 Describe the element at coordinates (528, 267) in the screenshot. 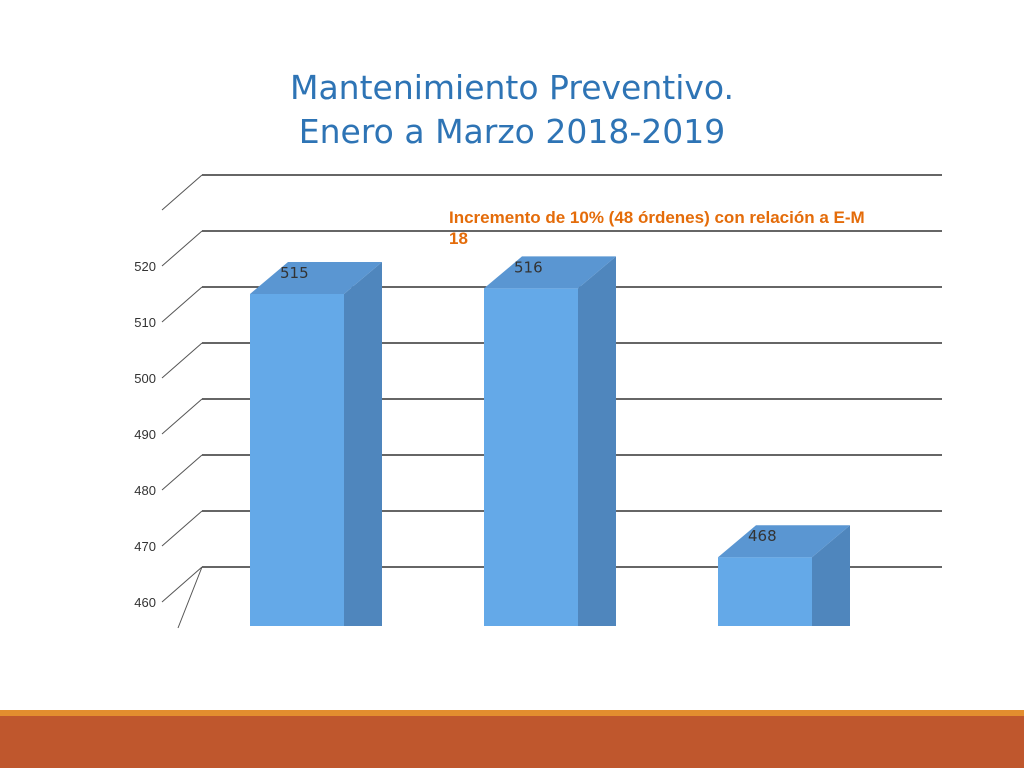

I see `data-label-1: 516` at that location.